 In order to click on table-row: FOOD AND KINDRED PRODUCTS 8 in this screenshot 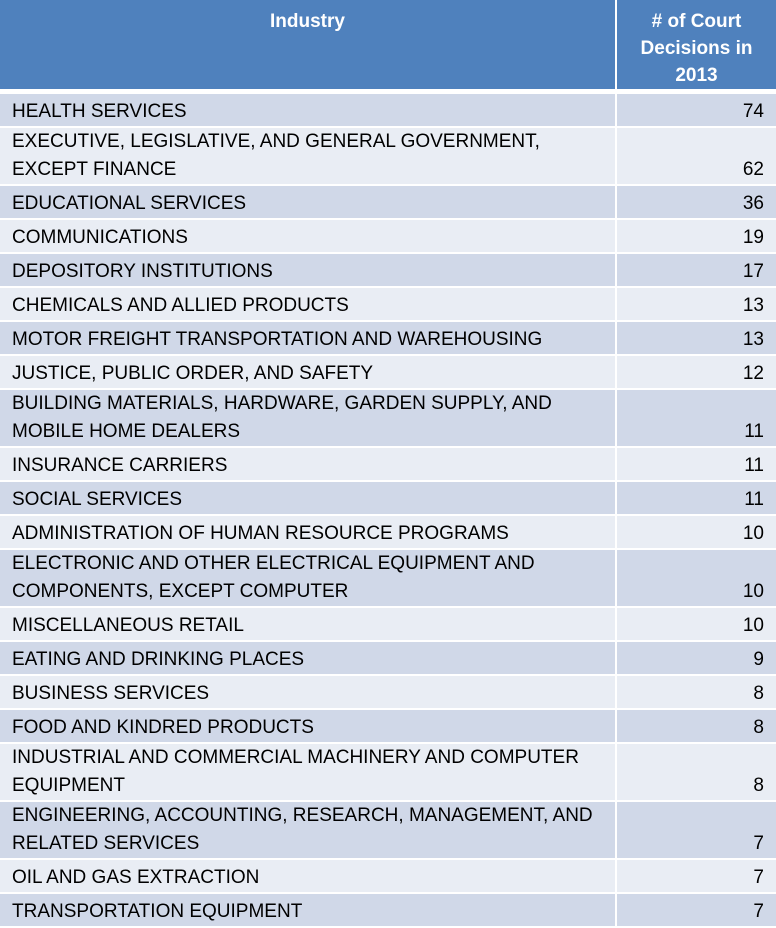, I will do `click(388, 727)`.